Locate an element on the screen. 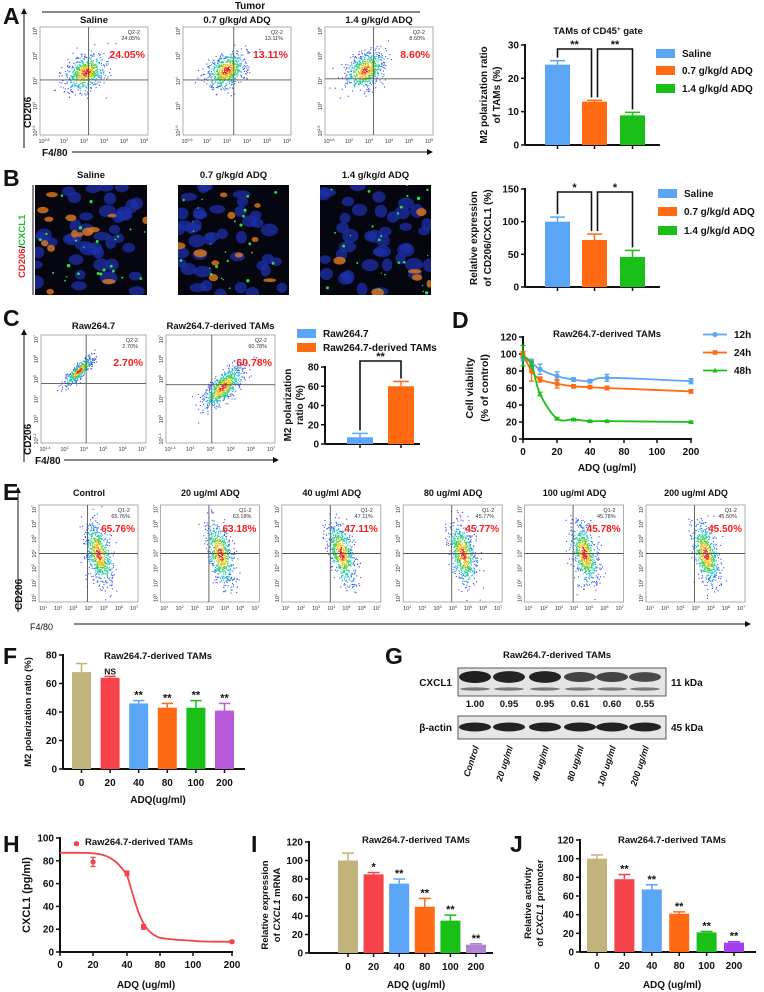  x-tick-label: 103 is located at coordinates (64, 449).